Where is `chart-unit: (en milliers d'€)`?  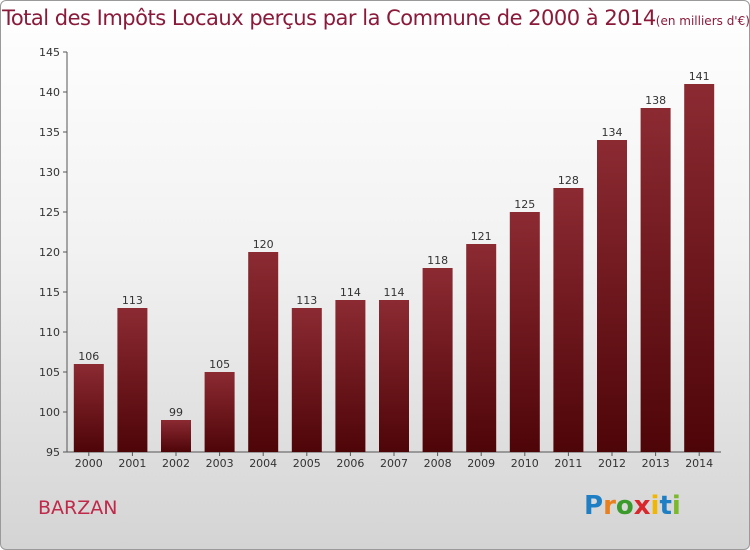 chart-unit: (en milliers d'€) is located at coordinates (702, 21).